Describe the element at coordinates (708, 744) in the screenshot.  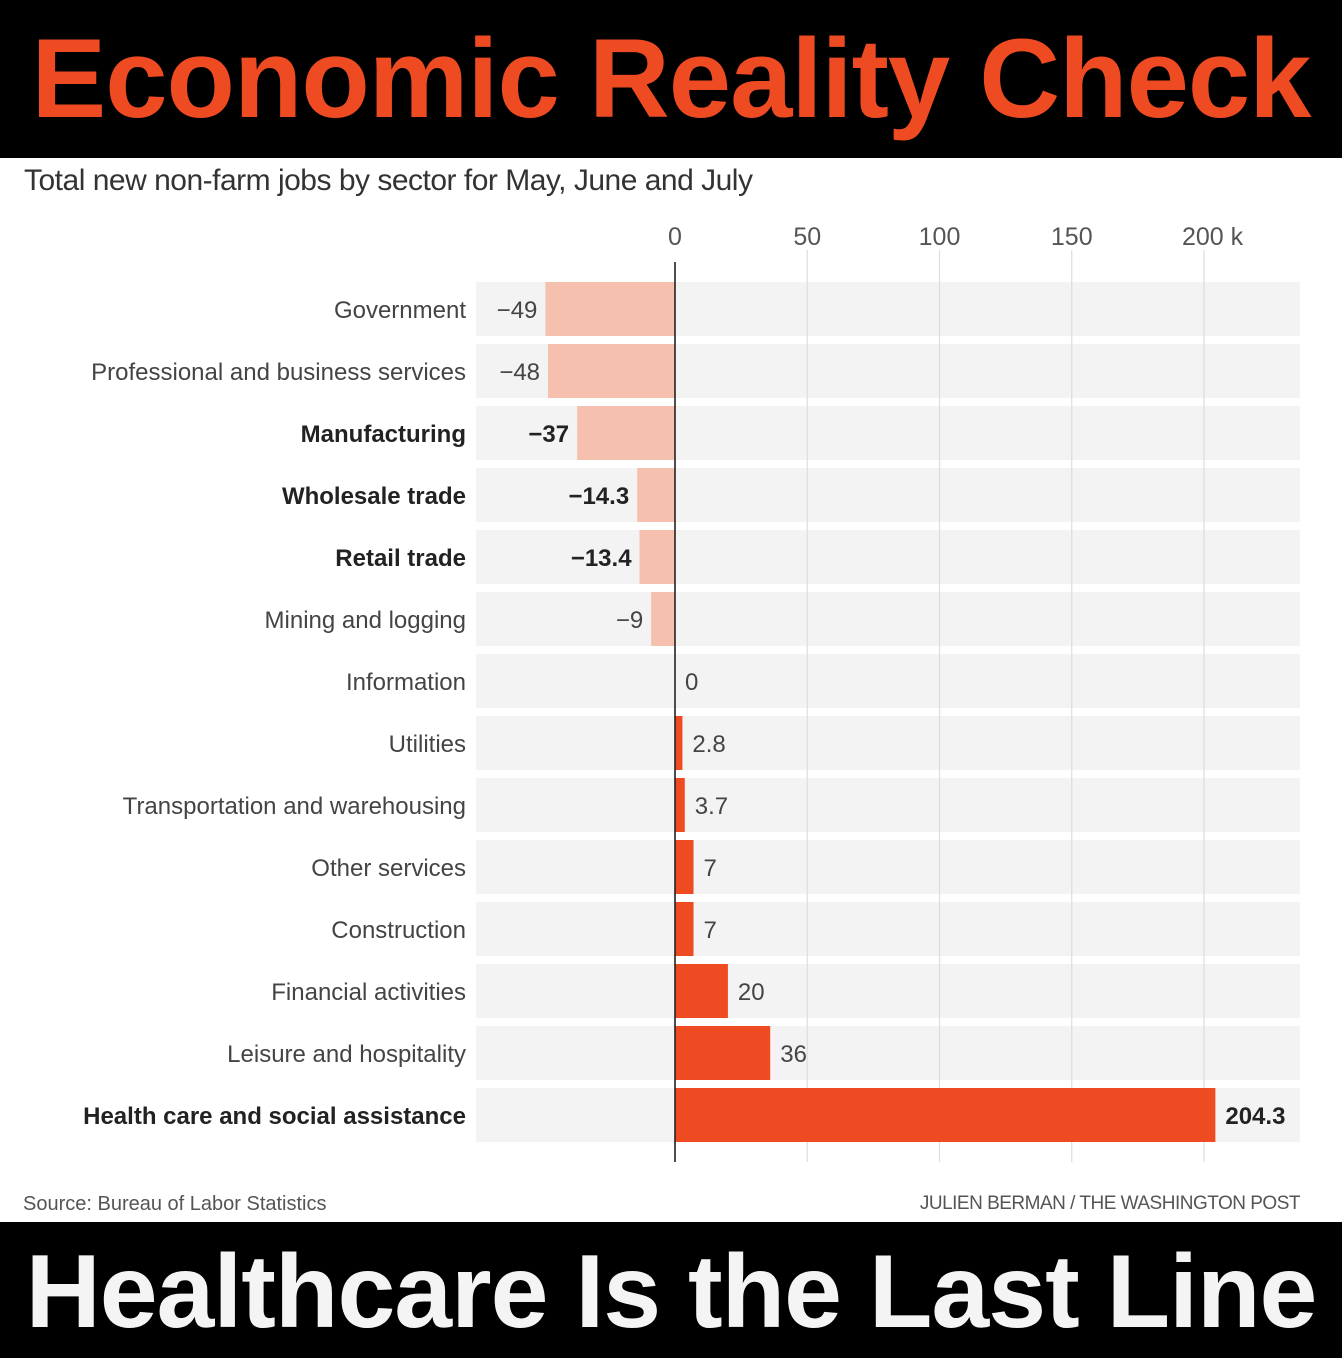
I see `value-label: 2.8` at that location.